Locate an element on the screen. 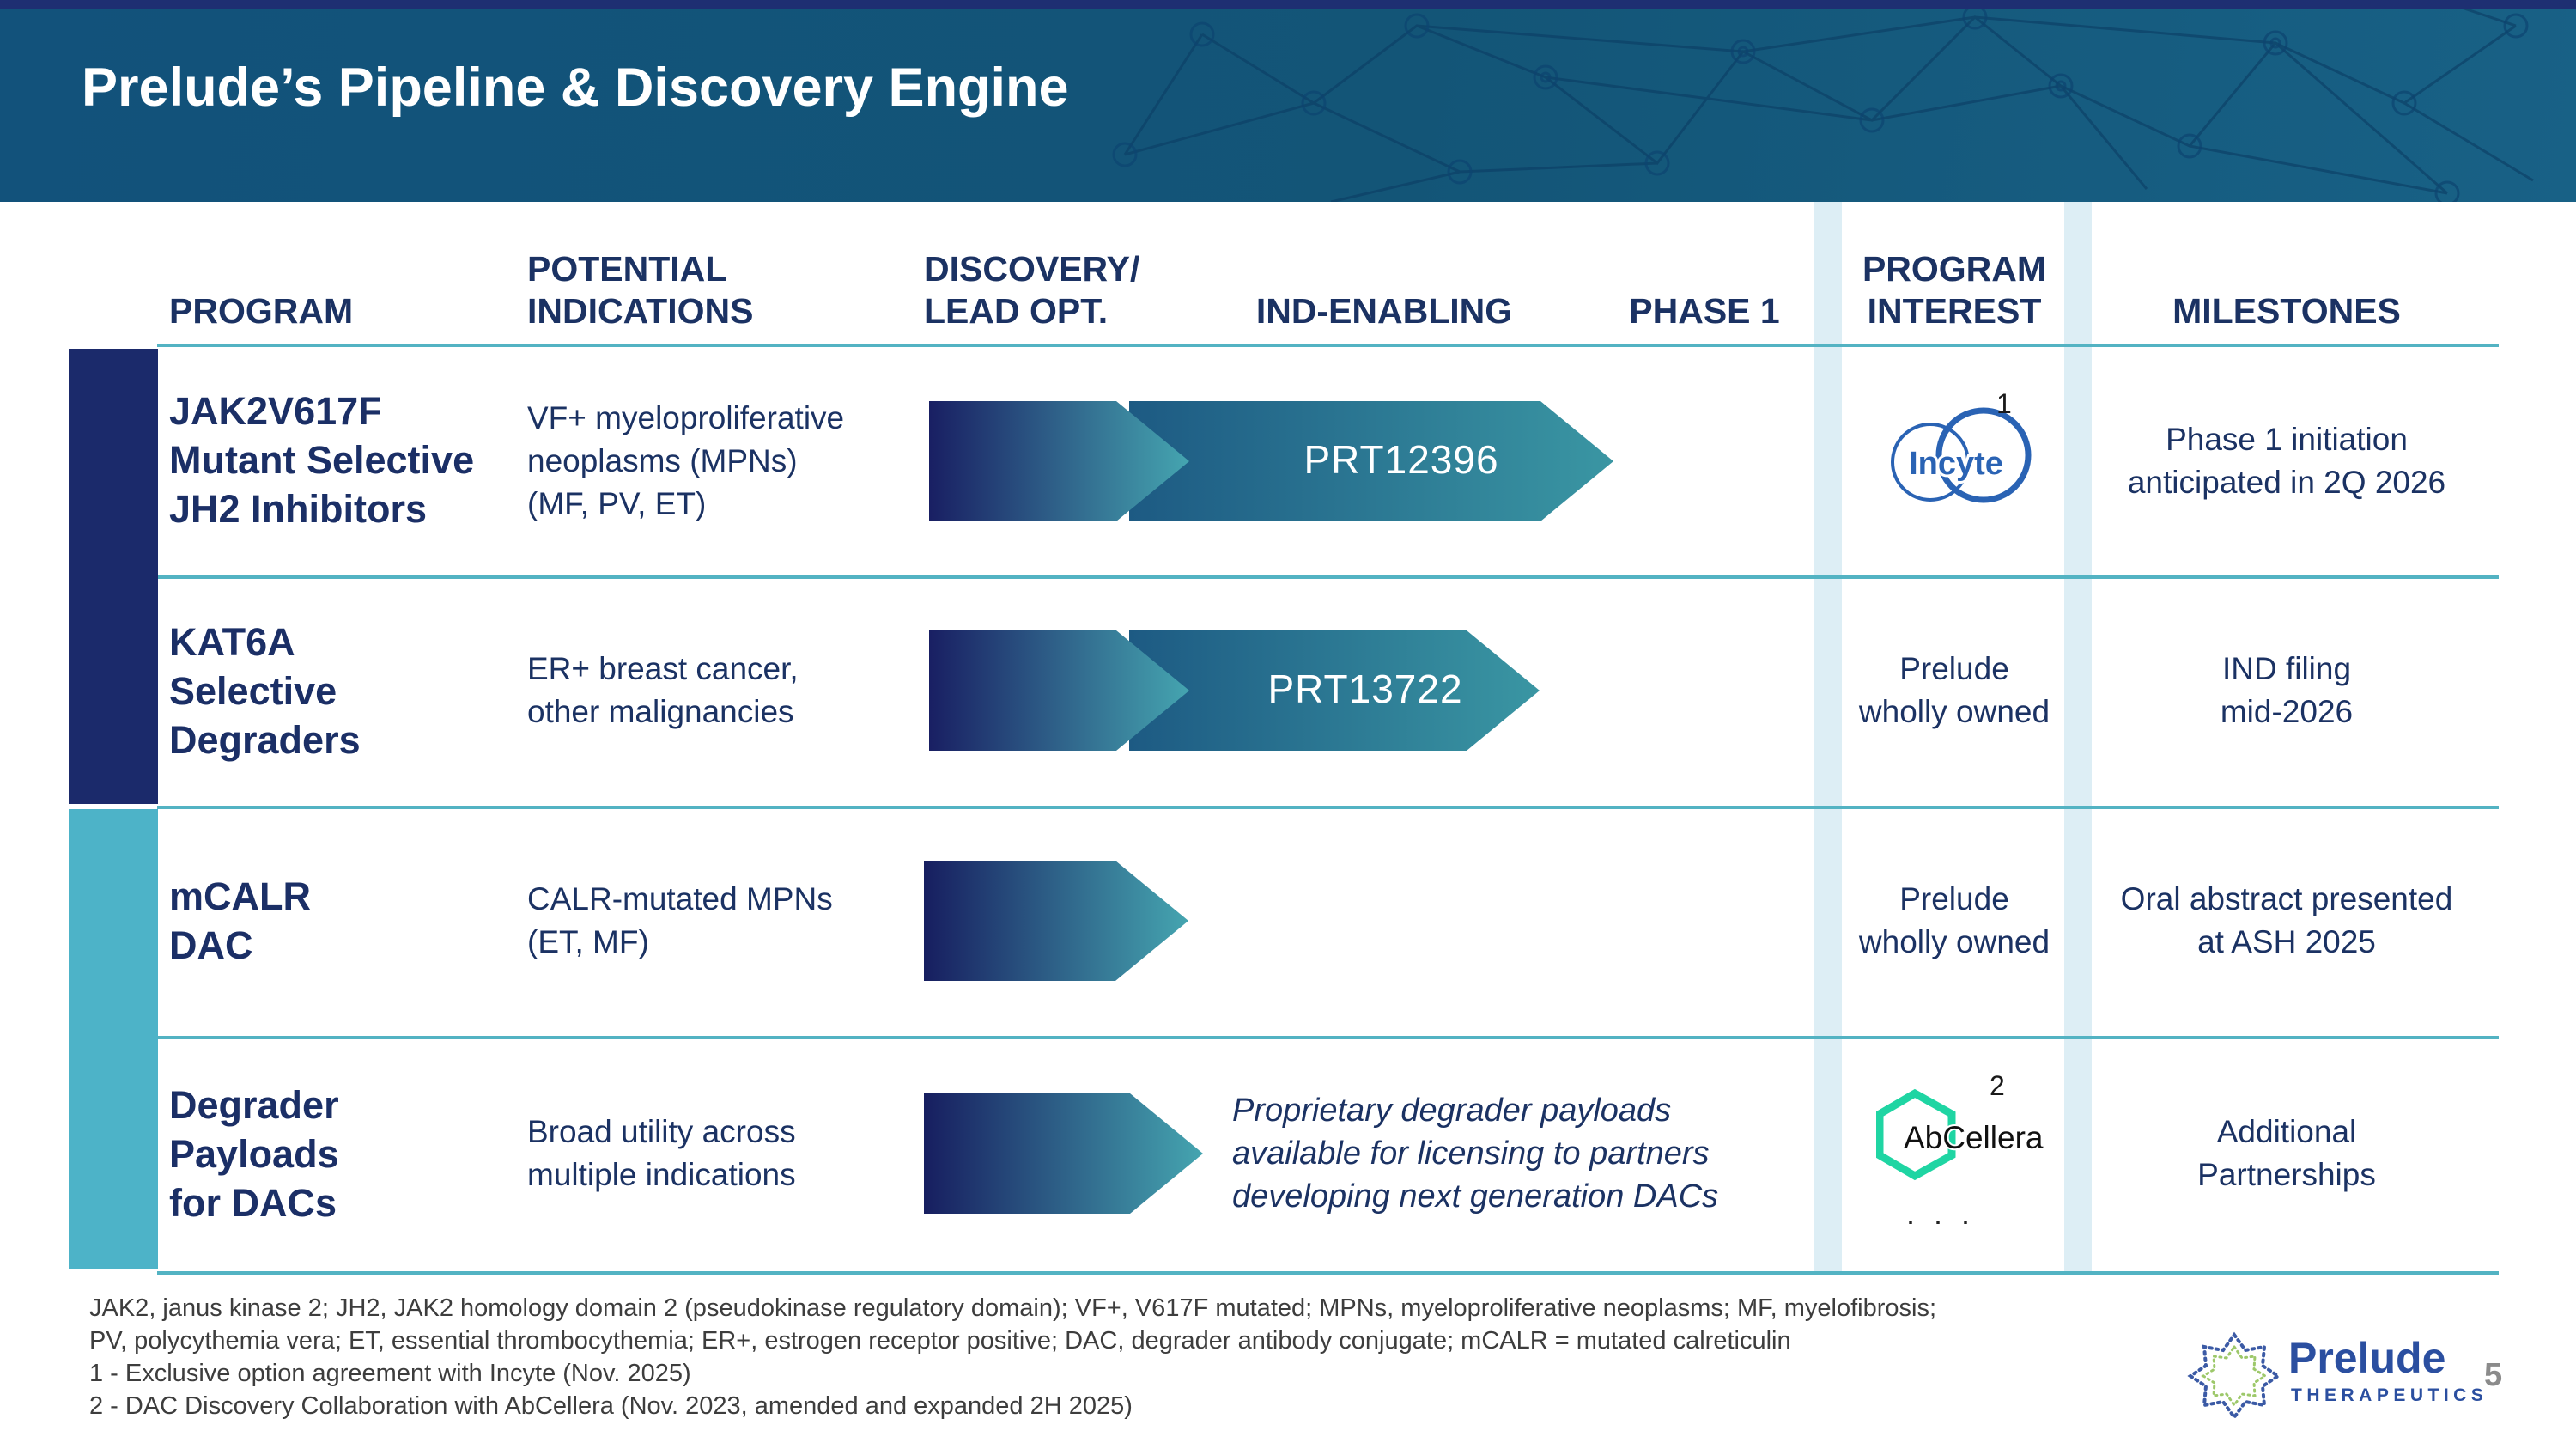 The image size is (2576, 1449). program-name-line: Degrader is located at coordinates (254, 1105).